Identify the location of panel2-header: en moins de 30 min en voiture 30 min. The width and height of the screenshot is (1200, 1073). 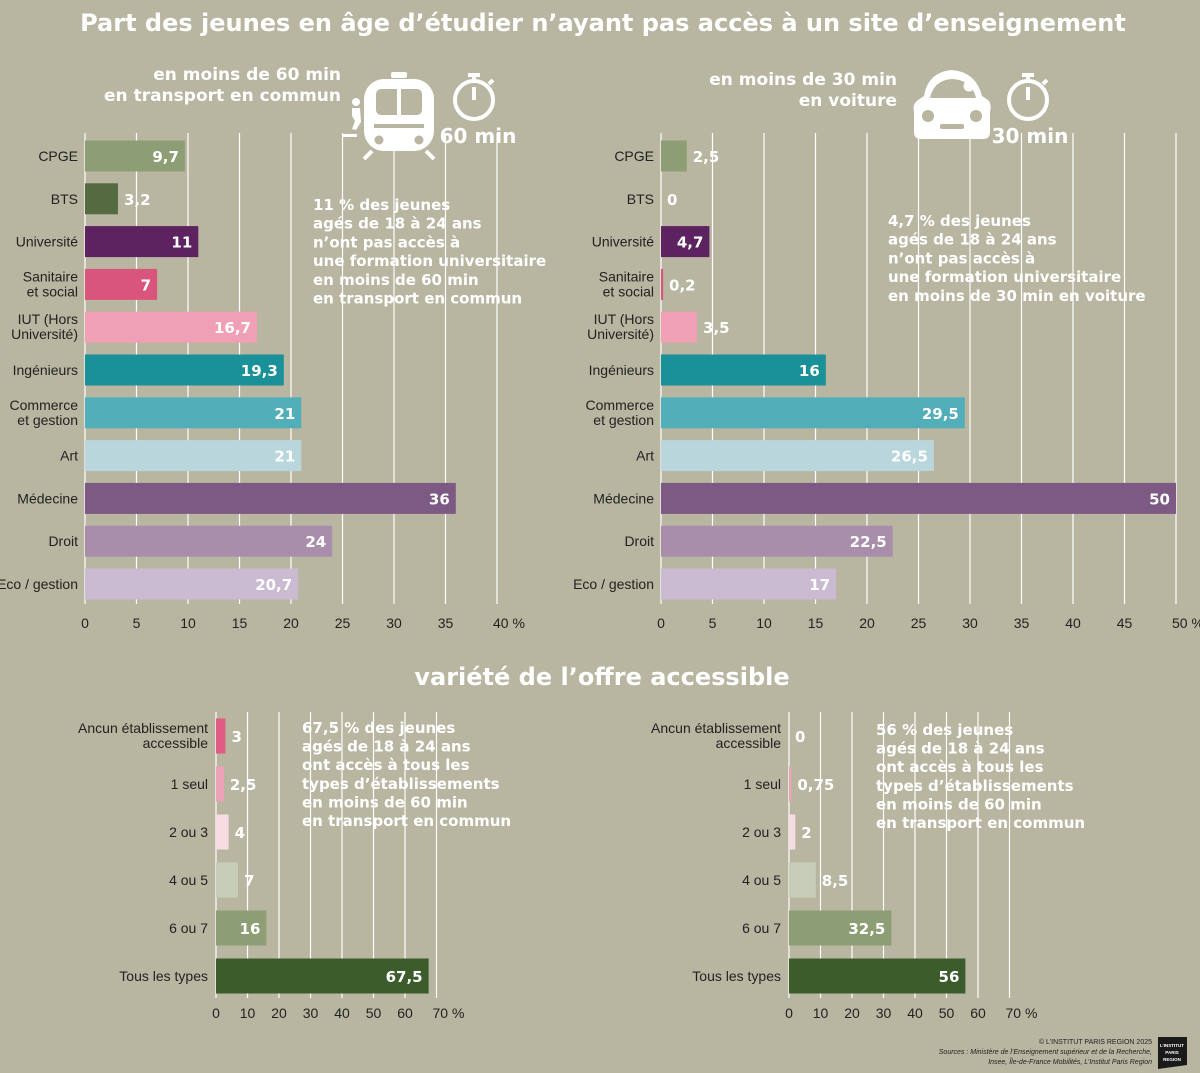
(888, 109).